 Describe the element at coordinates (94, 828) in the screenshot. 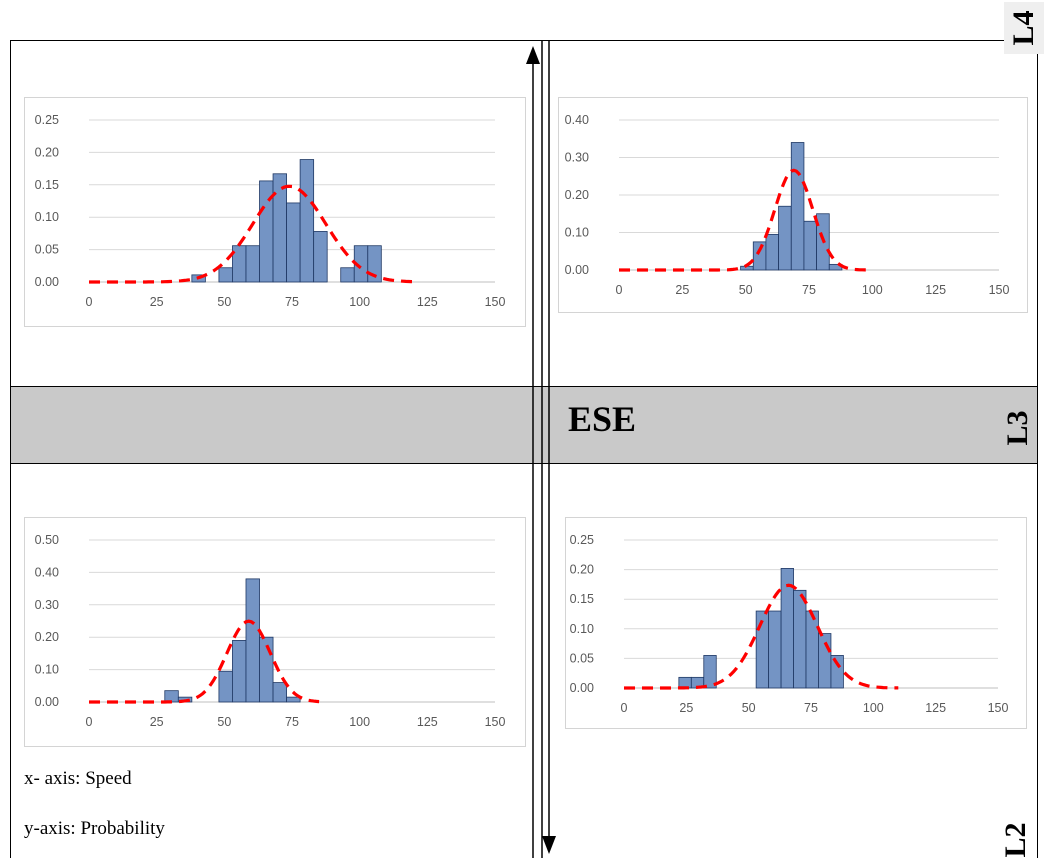

I see `y-axis-note: y-axis: Probability` at that location.